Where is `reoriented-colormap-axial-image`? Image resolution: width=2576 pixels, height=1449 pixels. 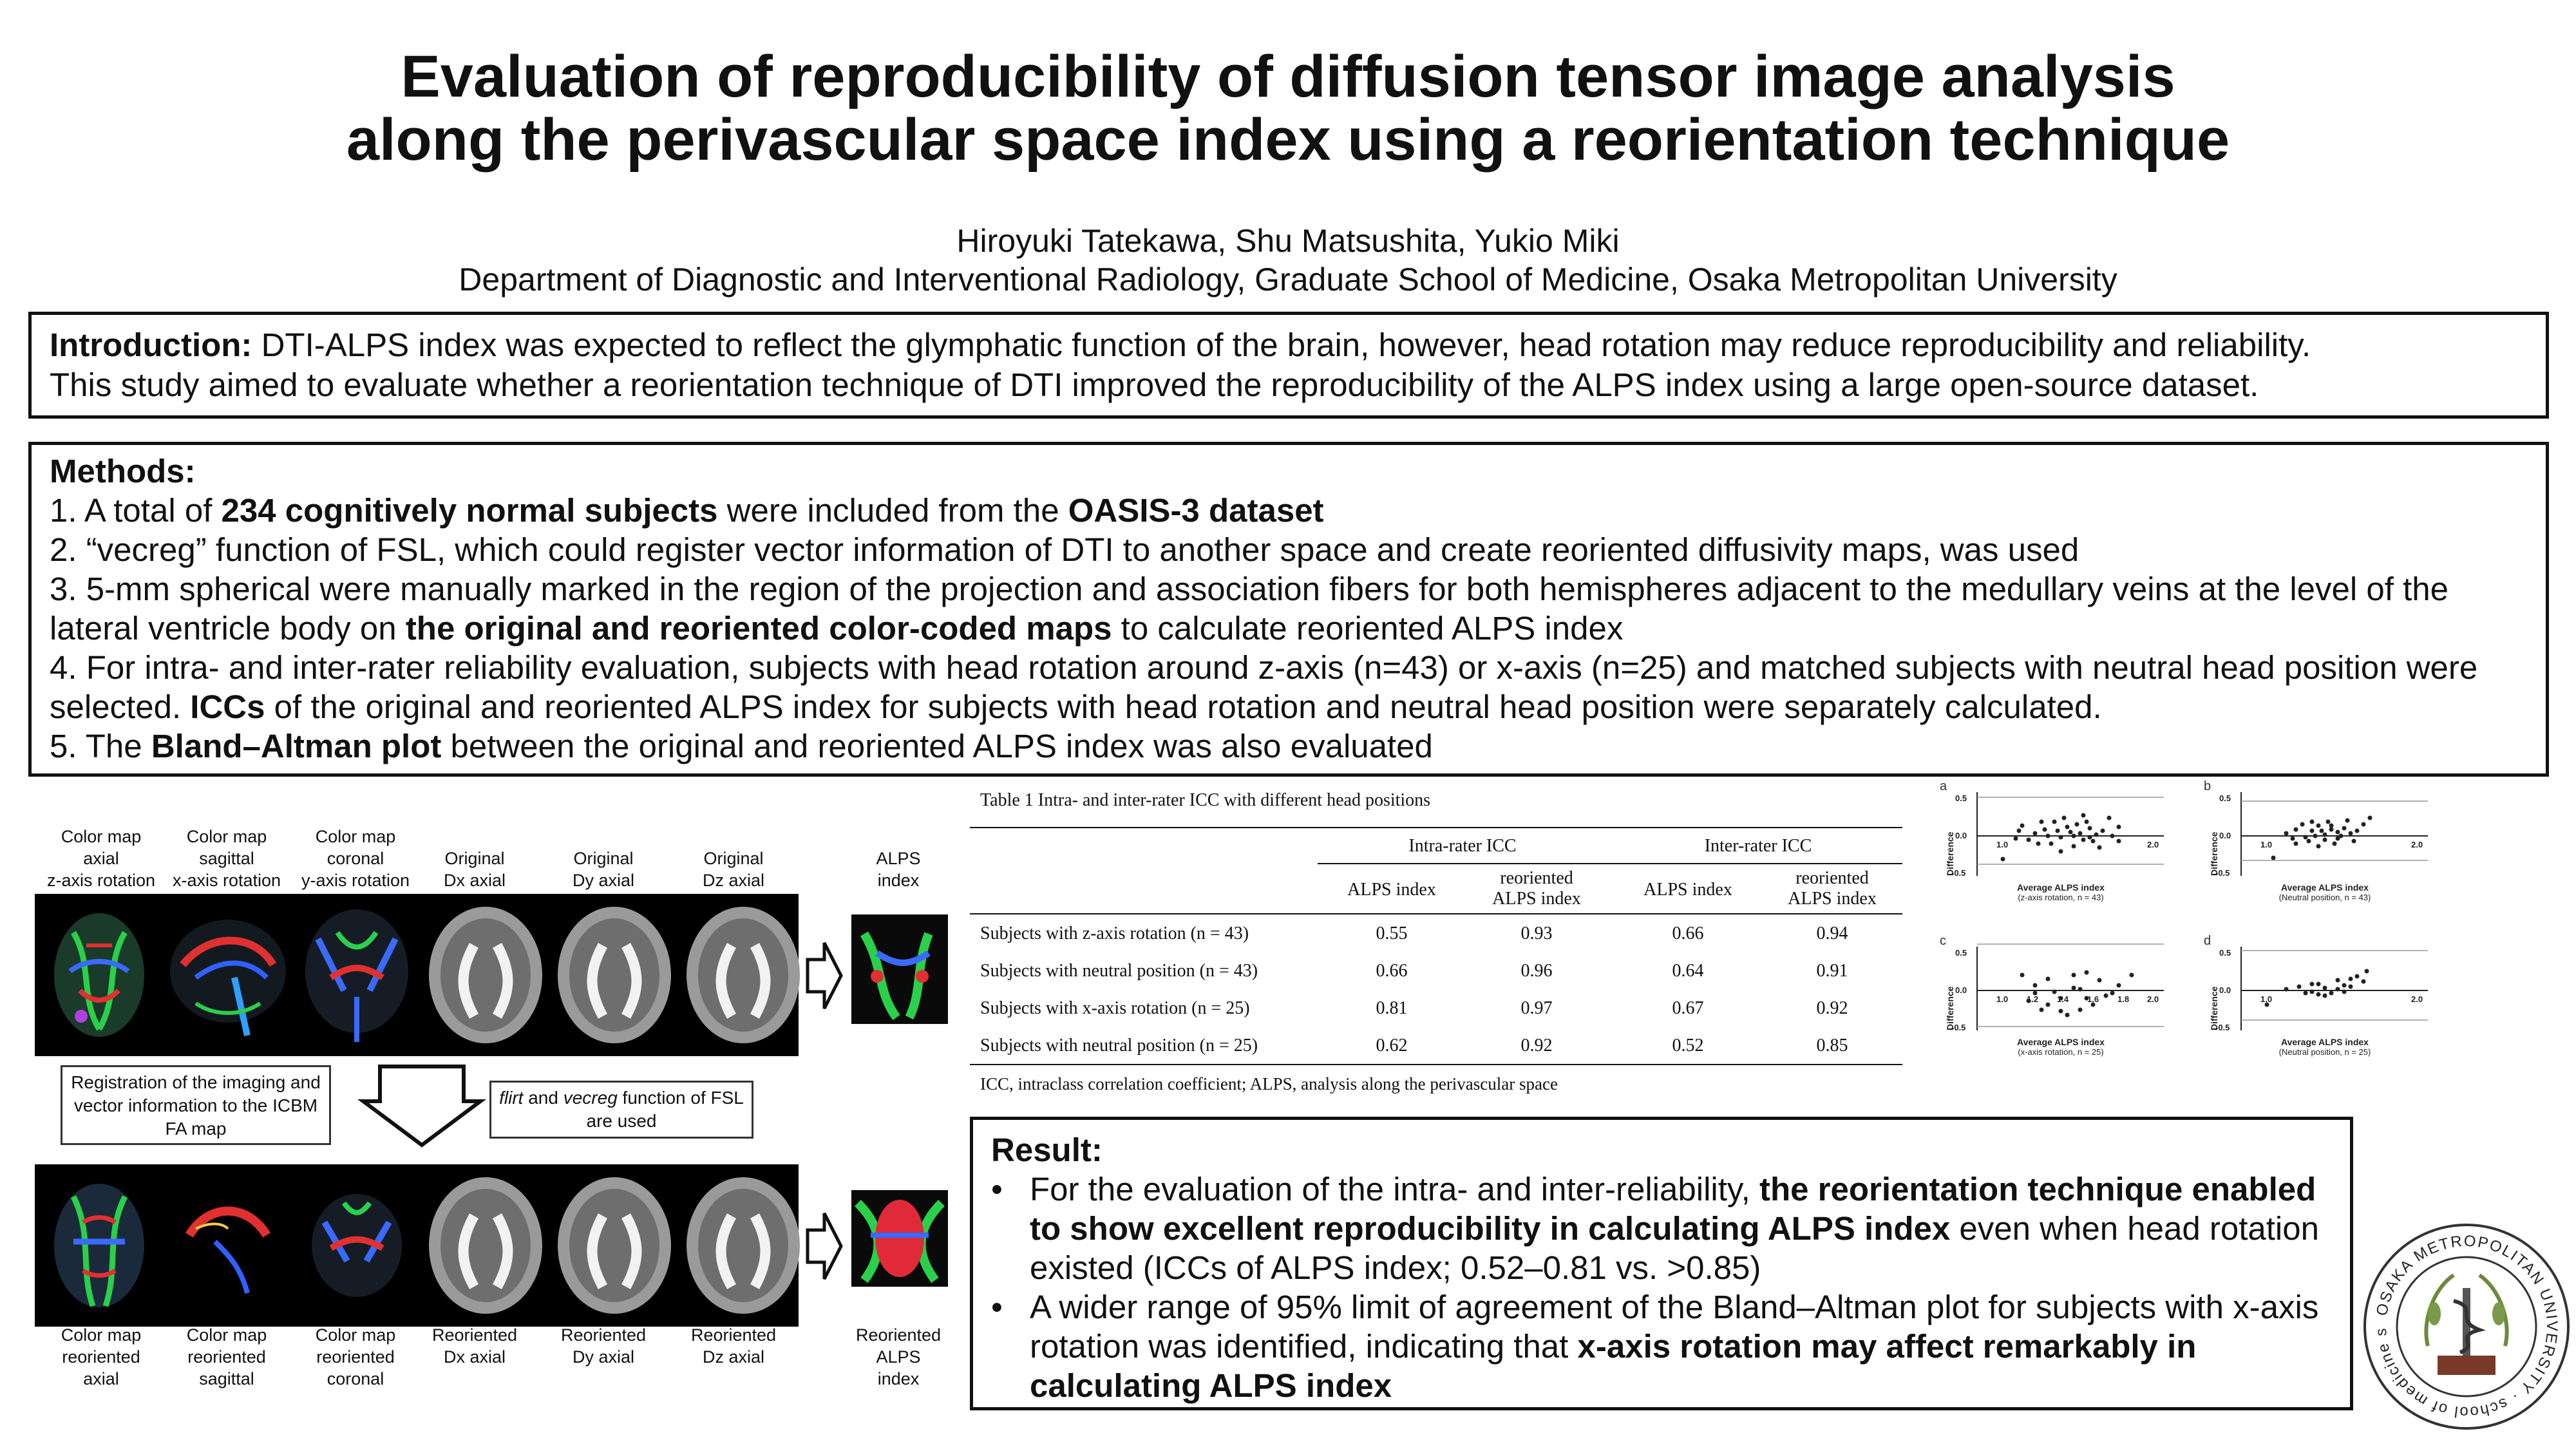 reoriented-colormap-axial-image is located at coordinates (99, 1245).